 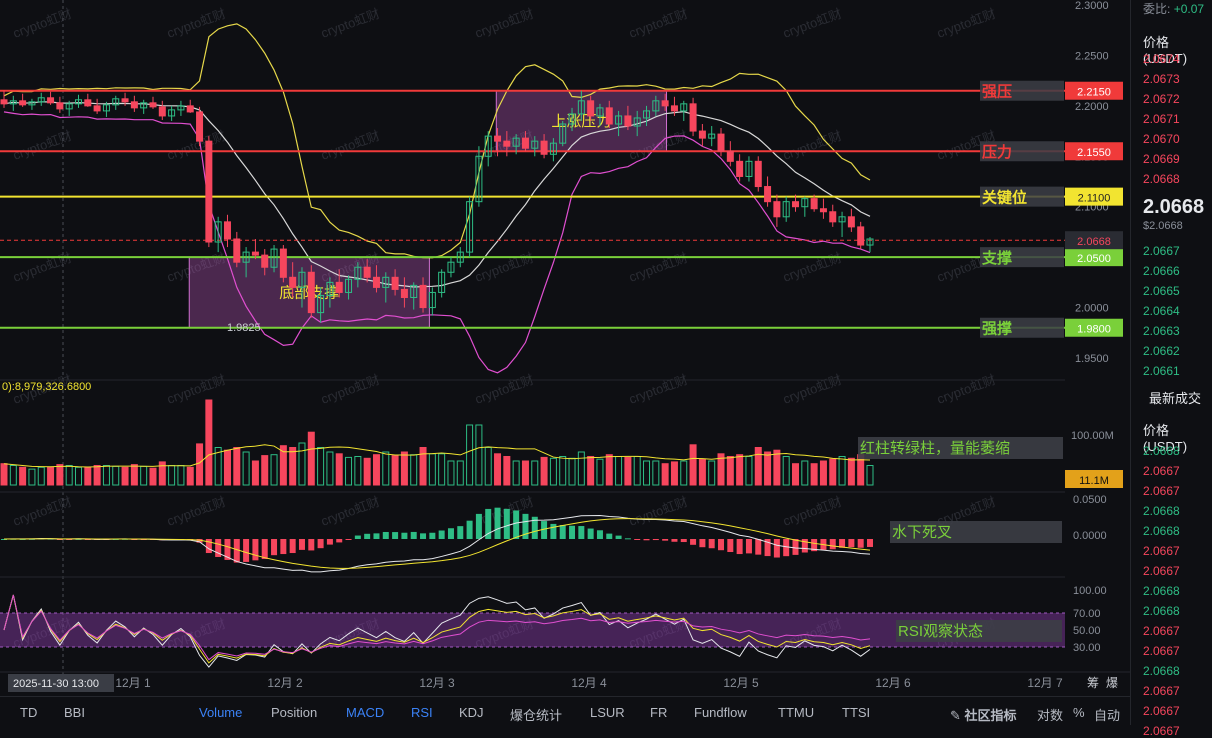 I want to click on level-label: 强压, so click(x=997, y=92).